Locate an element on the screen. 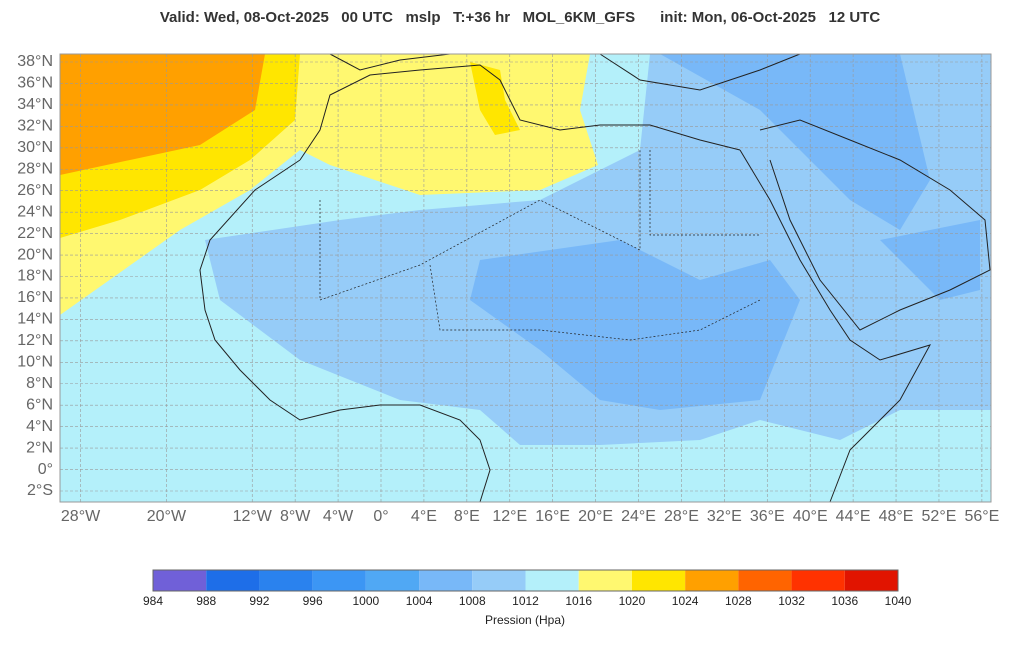 Image resolution: width=1011 pixels, height=646 pixels. colorbar-tick: 1020 is located at coordinates (632, 601).